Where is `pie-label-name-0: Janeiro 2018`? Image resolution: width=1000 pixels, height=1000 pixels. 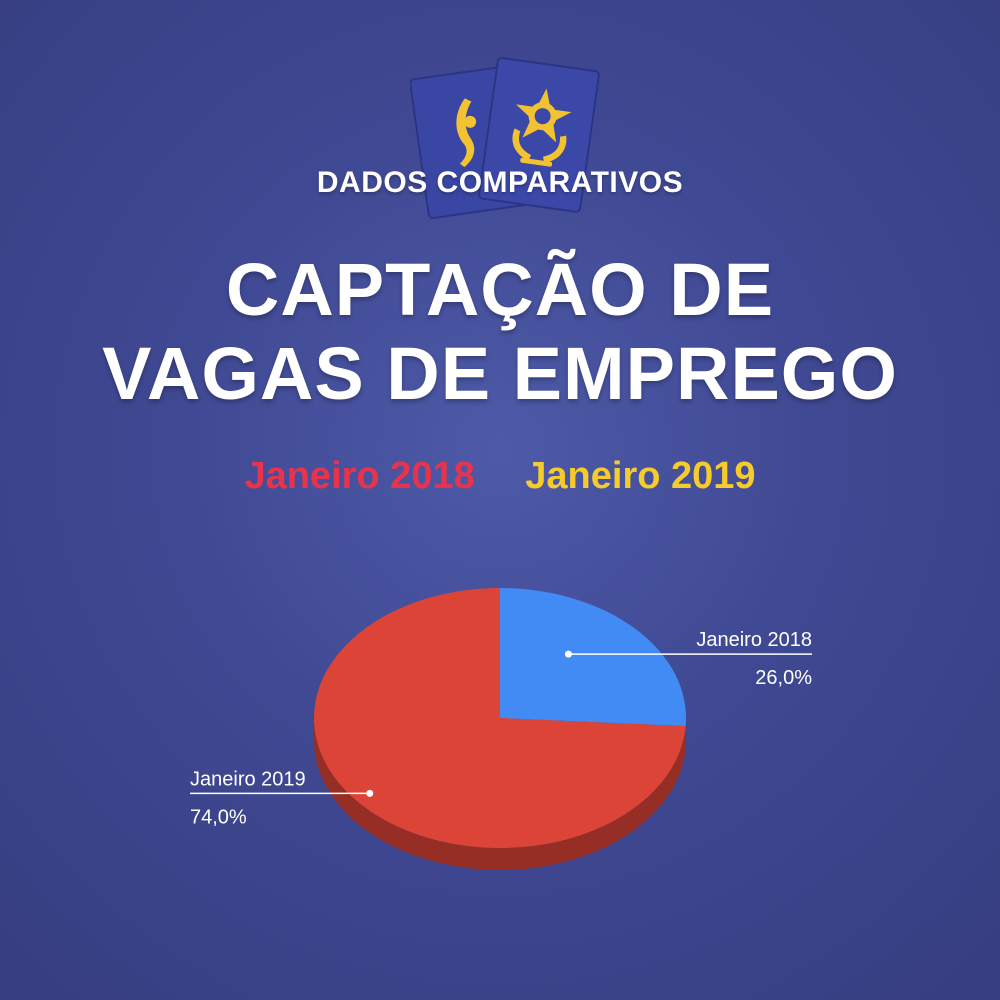 pie-label-name-0: Janeiro 2018 is located at coordinates (754, 640).